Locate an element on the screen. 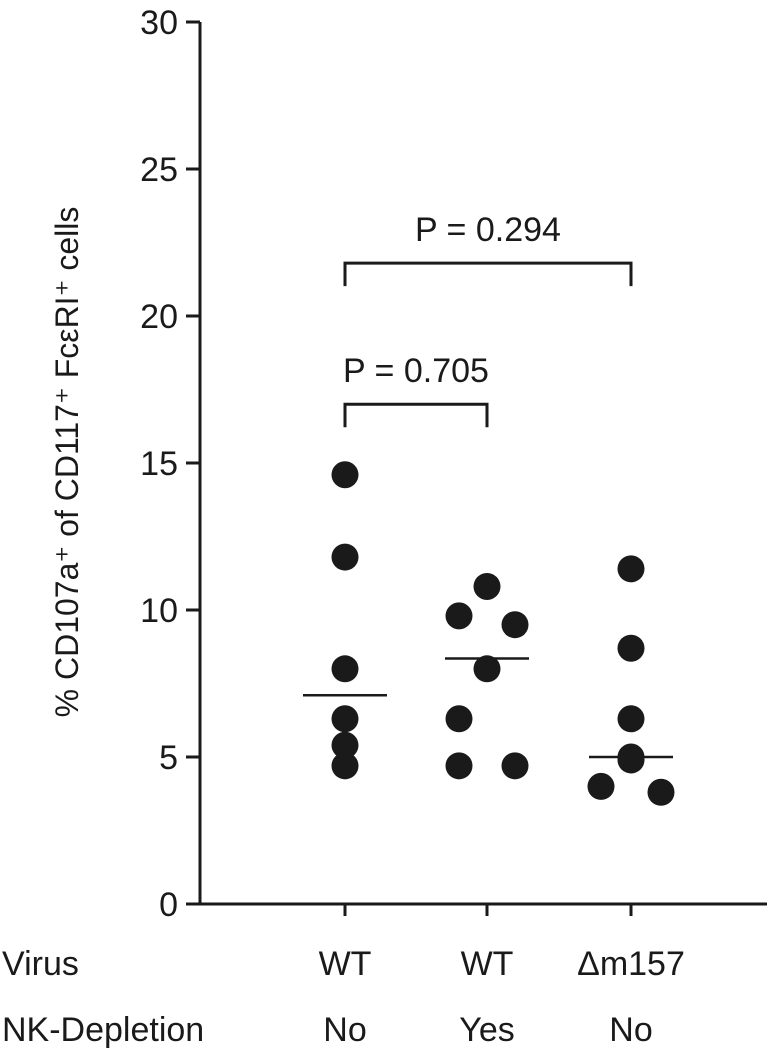 The height and width of the screenshot is (1061, 769). y-tick-label: 15 is located at coordinates (159, 464).